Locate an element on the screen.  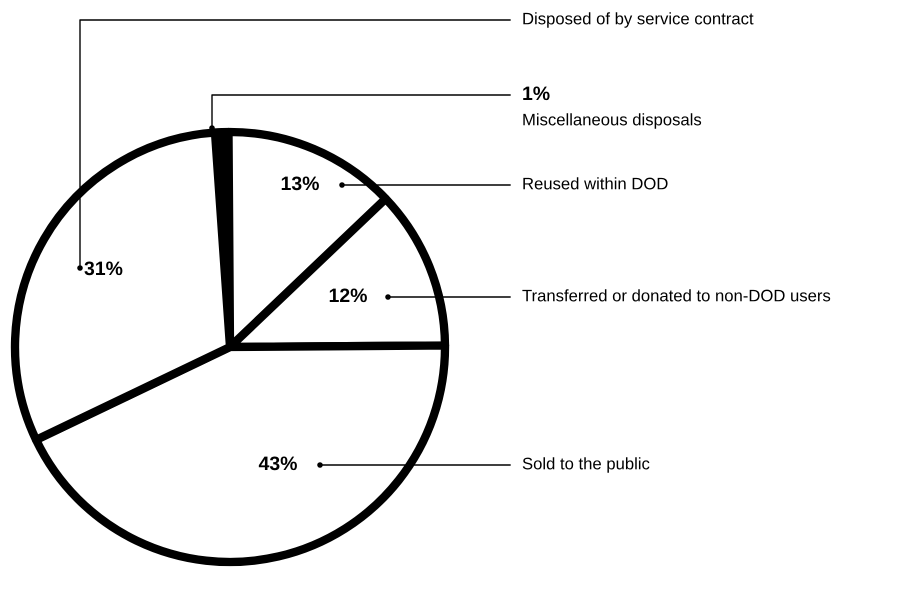
slice-label: Reused within DOD is located at coordinates (595, 183).